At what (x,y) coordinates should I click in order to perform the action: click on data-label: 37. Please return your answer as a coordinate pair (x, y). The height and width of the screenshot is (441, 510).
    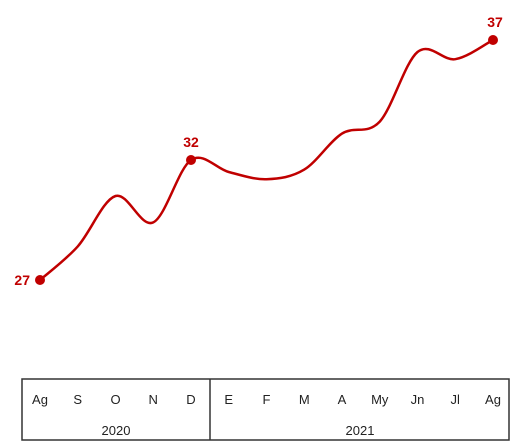
    Looking at the image, I should click on (495, 22).